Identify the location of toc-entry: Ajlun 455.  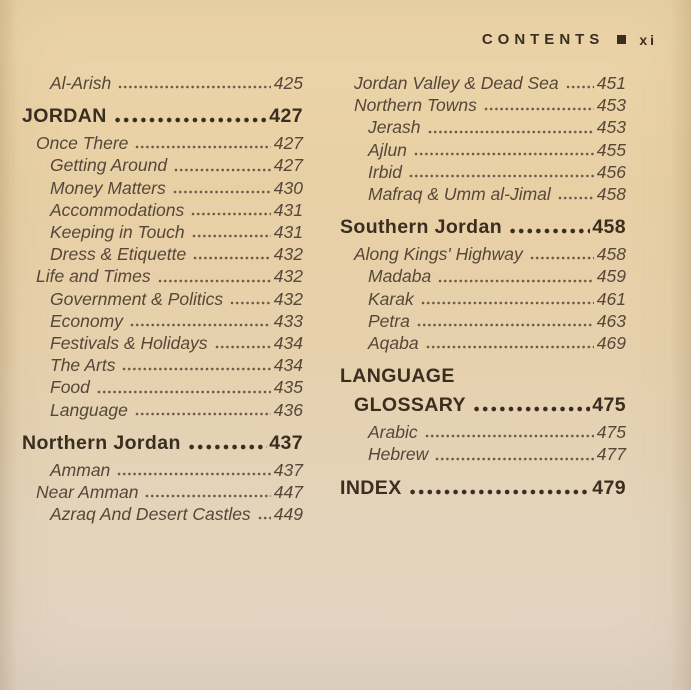
(483, 150).